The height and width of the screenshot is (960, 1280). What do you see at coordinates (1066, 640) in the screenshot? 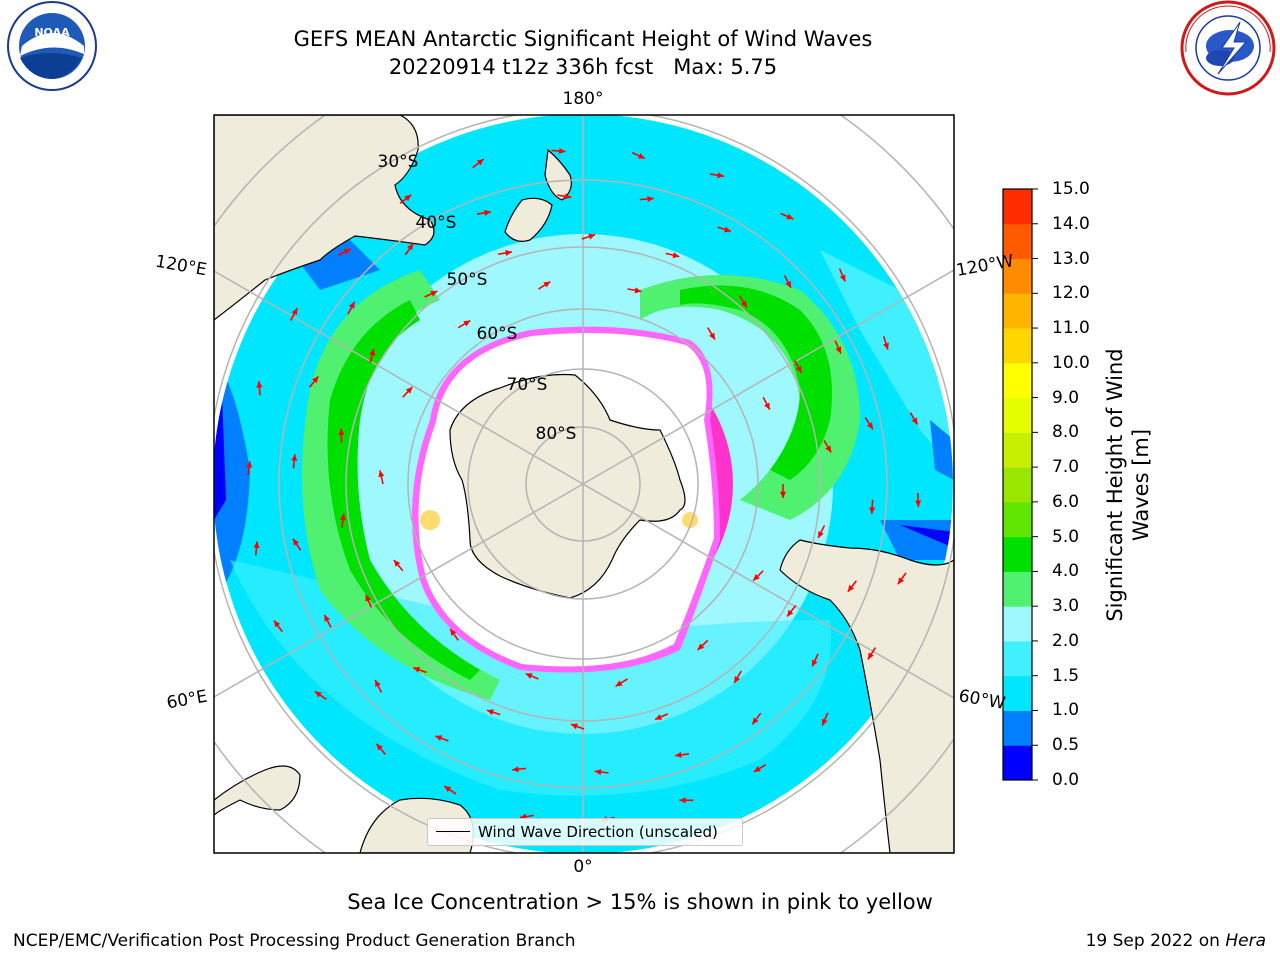
I see `colorbar-tick-label: 2.0` at bounding box center [1066, 640].